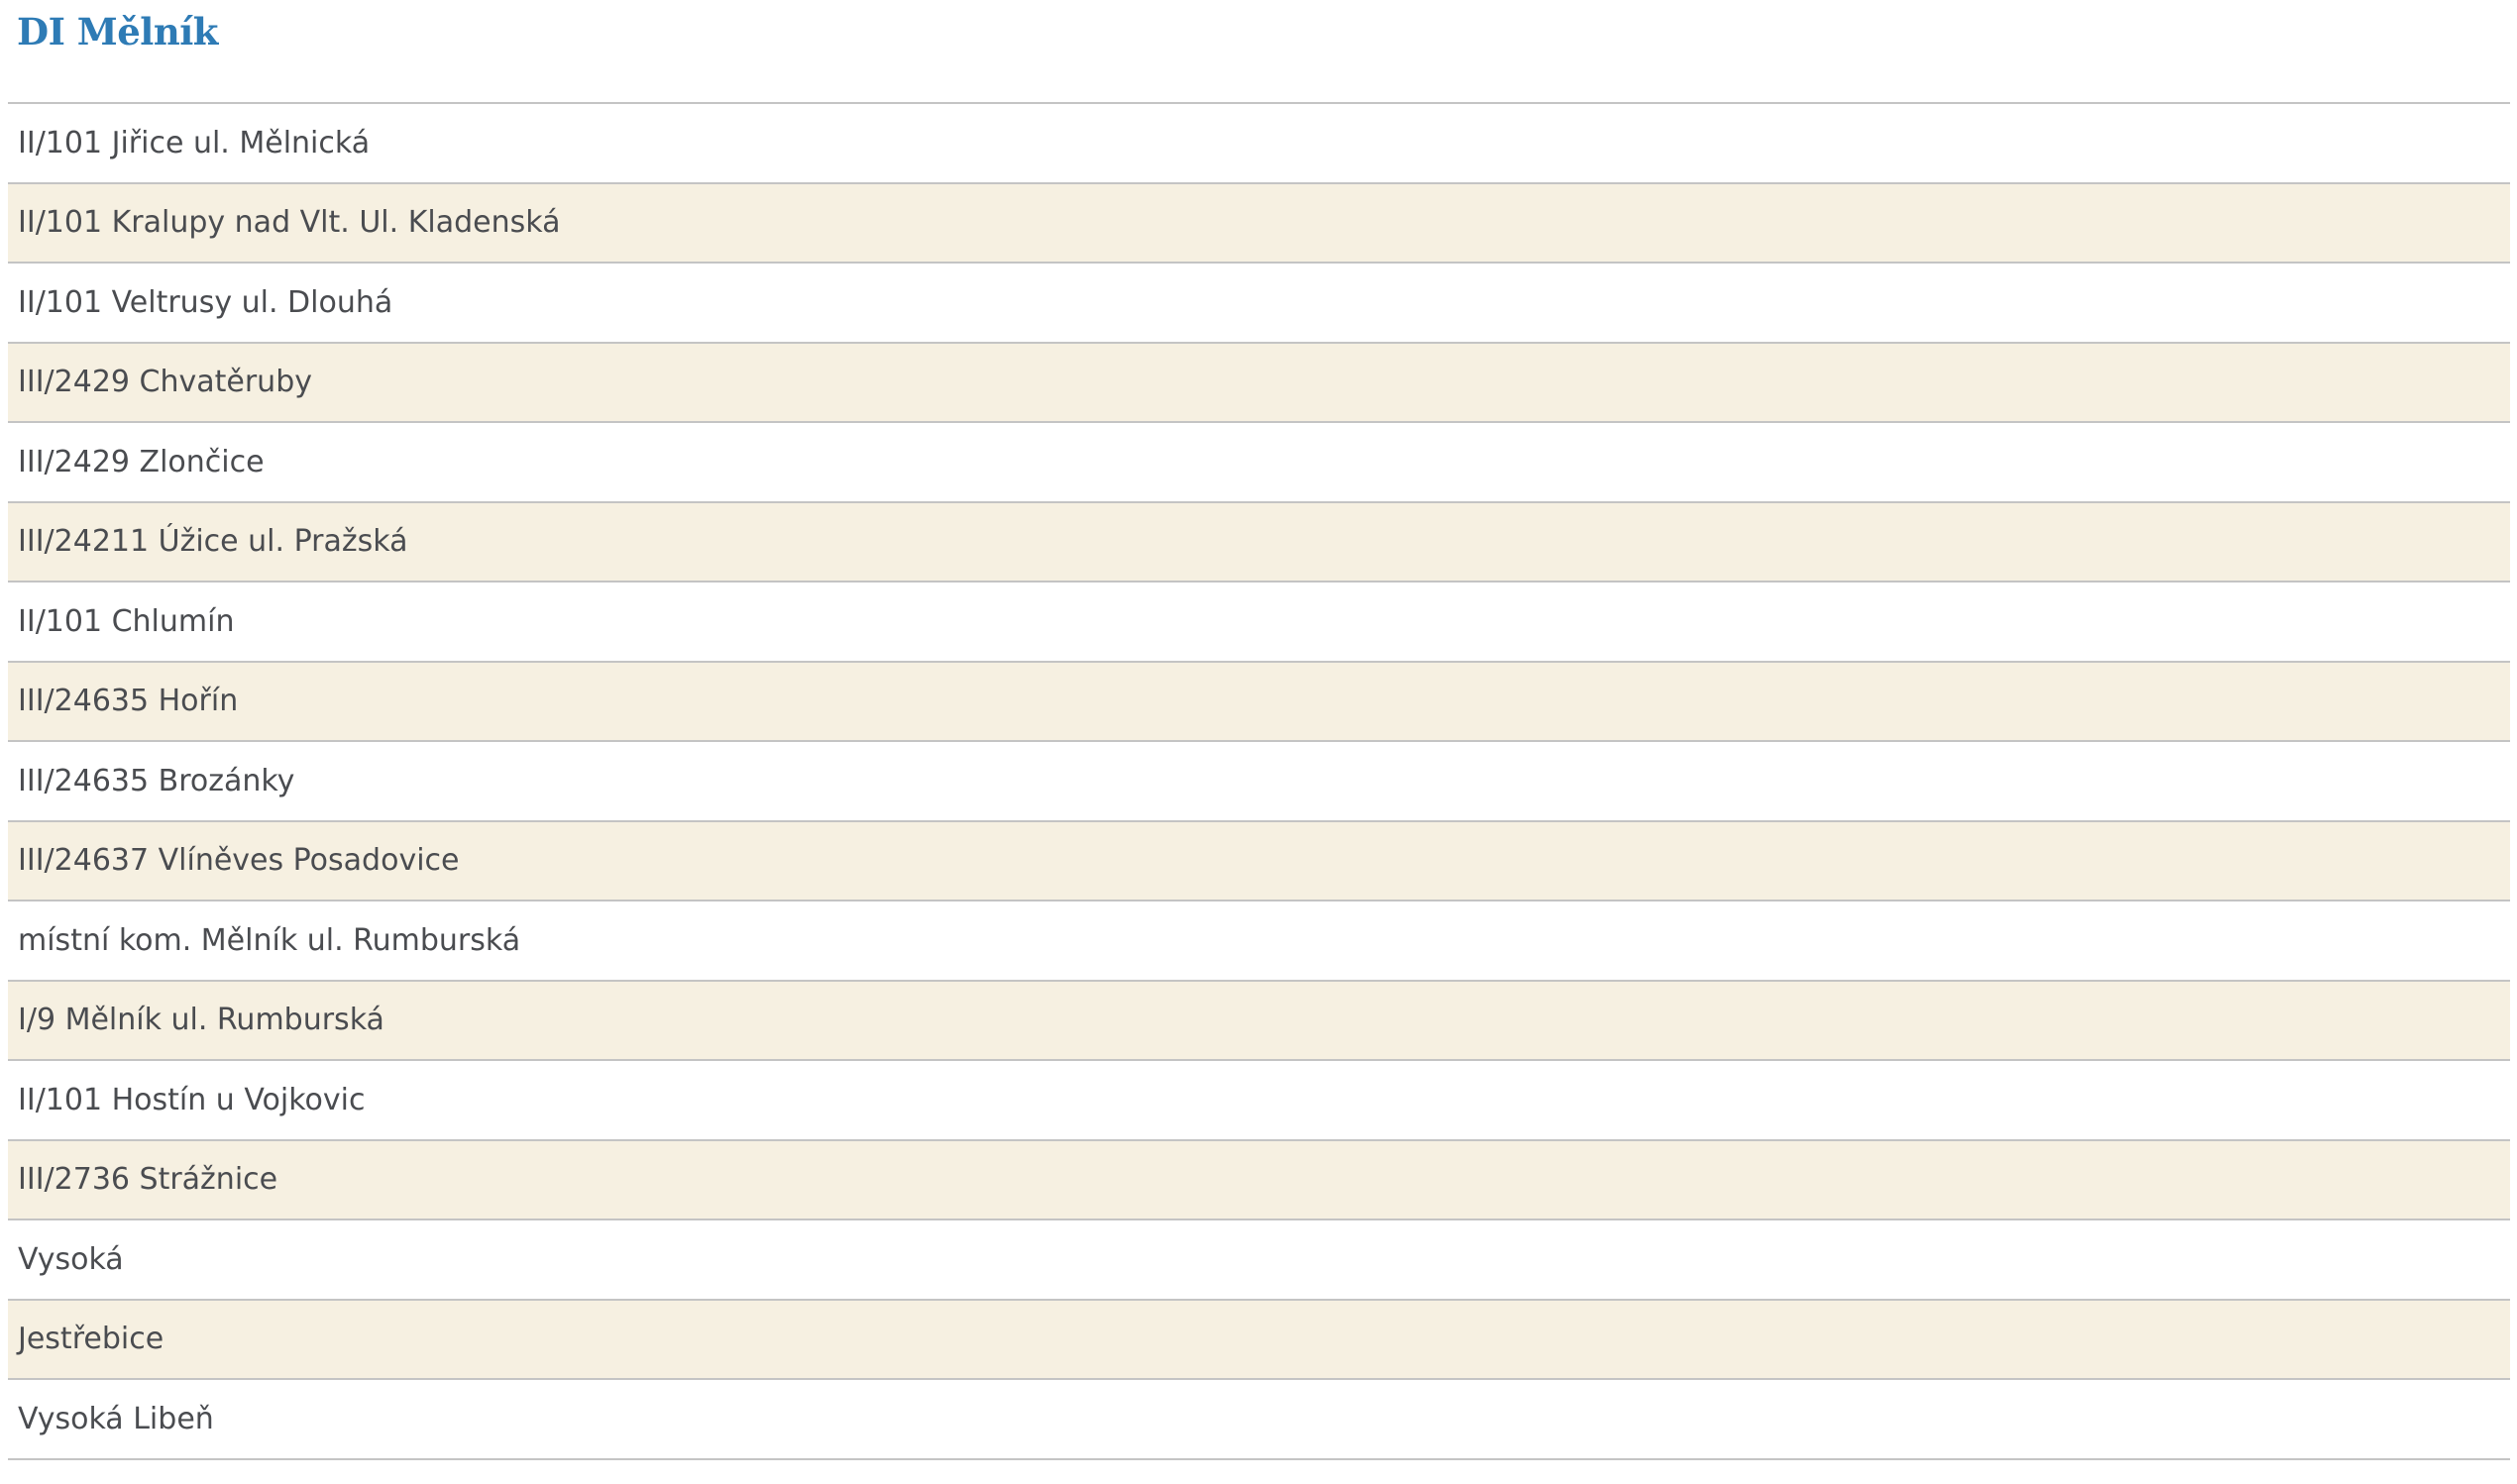 The width and height of the screenshot is (2517, 1484). What do you see at coordinates (213, 542) in the screenshot?
I see `list-item-label: III/24211 Úžice ul. Pražská` at bounding box center [213, 542].